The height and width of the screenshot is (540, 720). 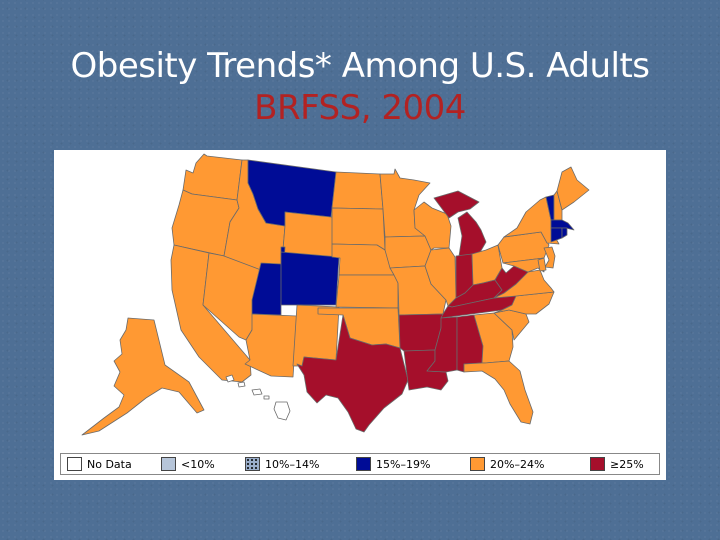 What do you see at coordinates (556, 235) in the screenshot?
I see `state-CT` at bounding box center [556, 235].